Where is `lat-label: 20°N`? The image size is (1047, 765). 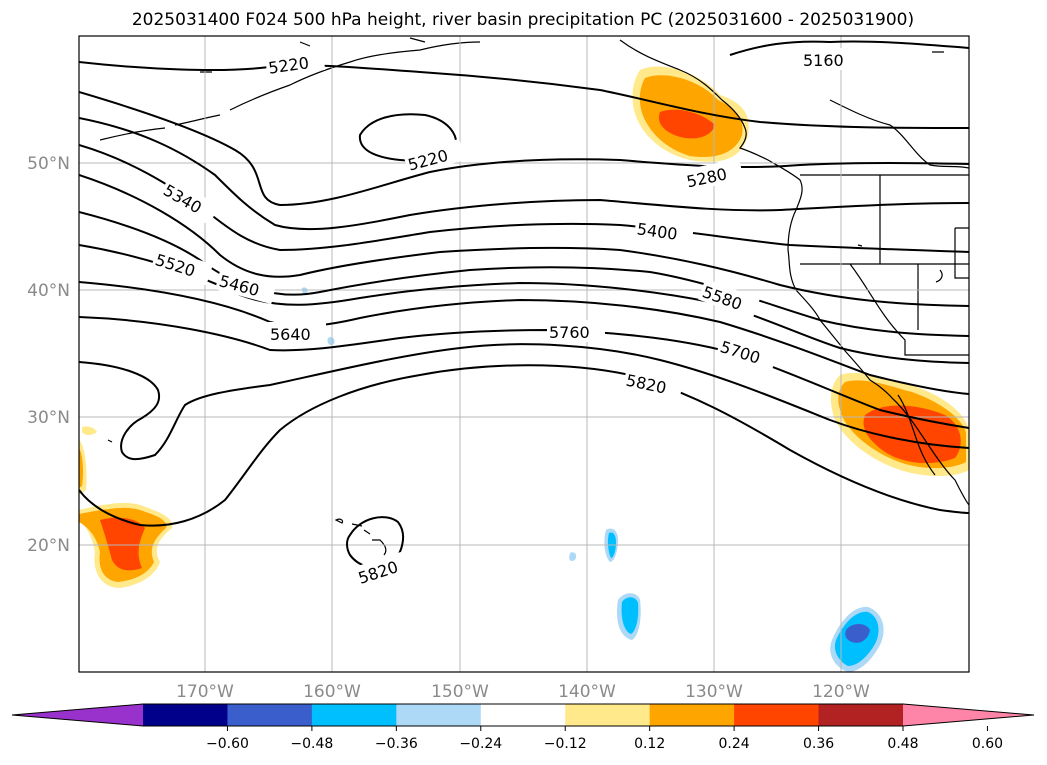
lat-label: 20°N is located at coordinates (48, 546).